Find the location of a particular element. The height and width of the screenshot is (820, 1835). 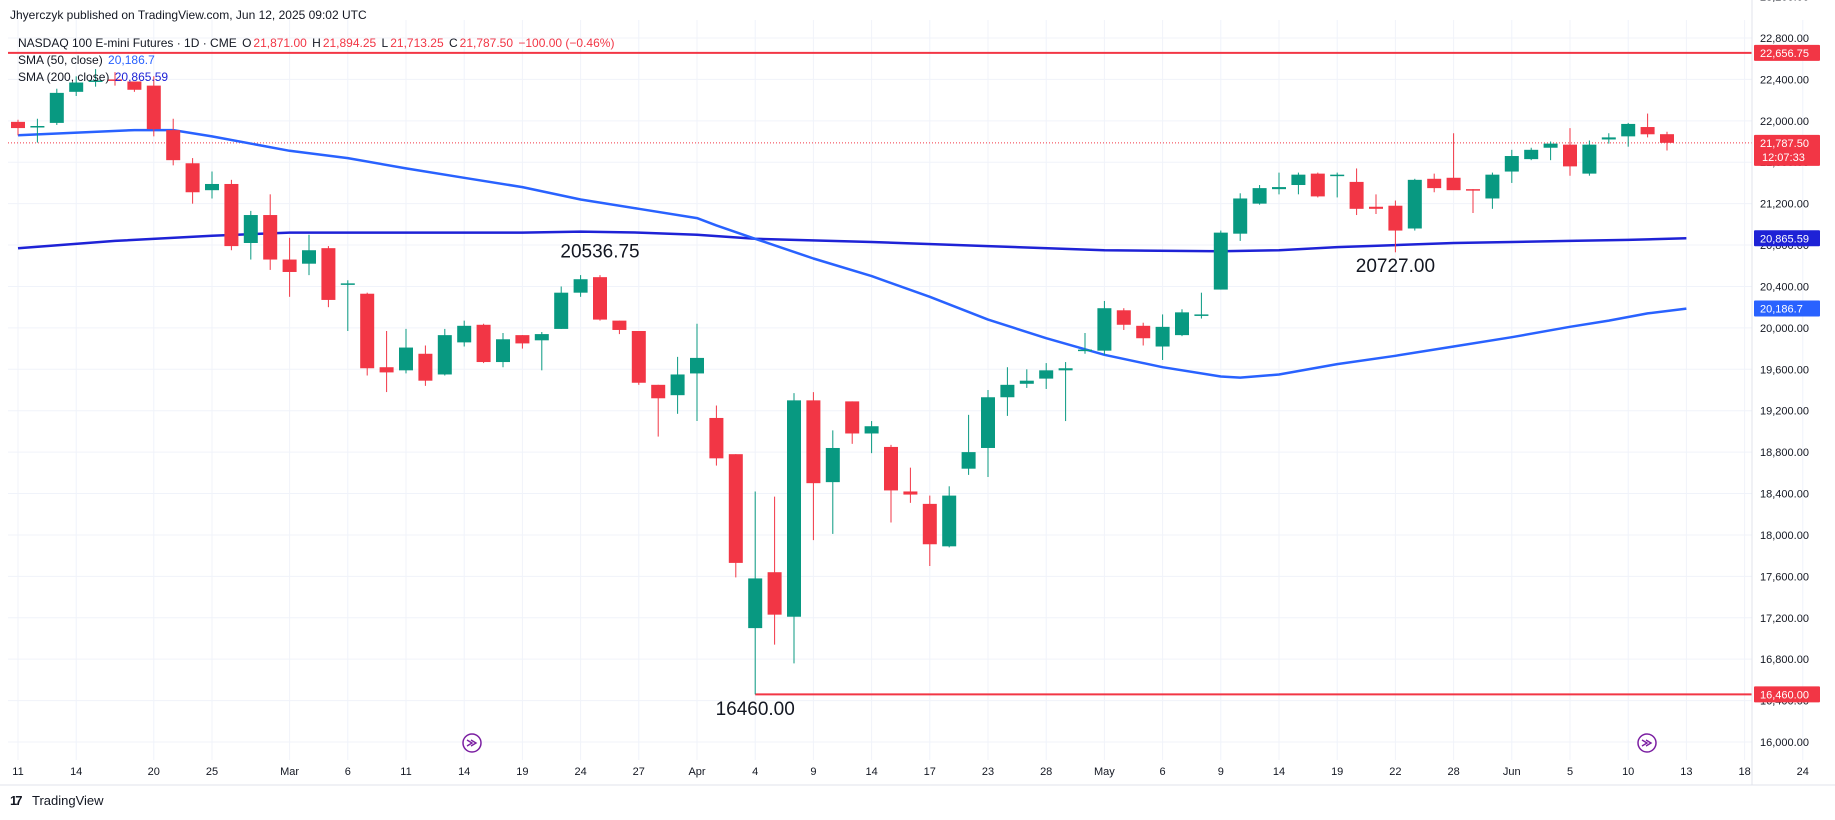

y-tick-label: 17,600.00 is located at coordinates (1784, 577).